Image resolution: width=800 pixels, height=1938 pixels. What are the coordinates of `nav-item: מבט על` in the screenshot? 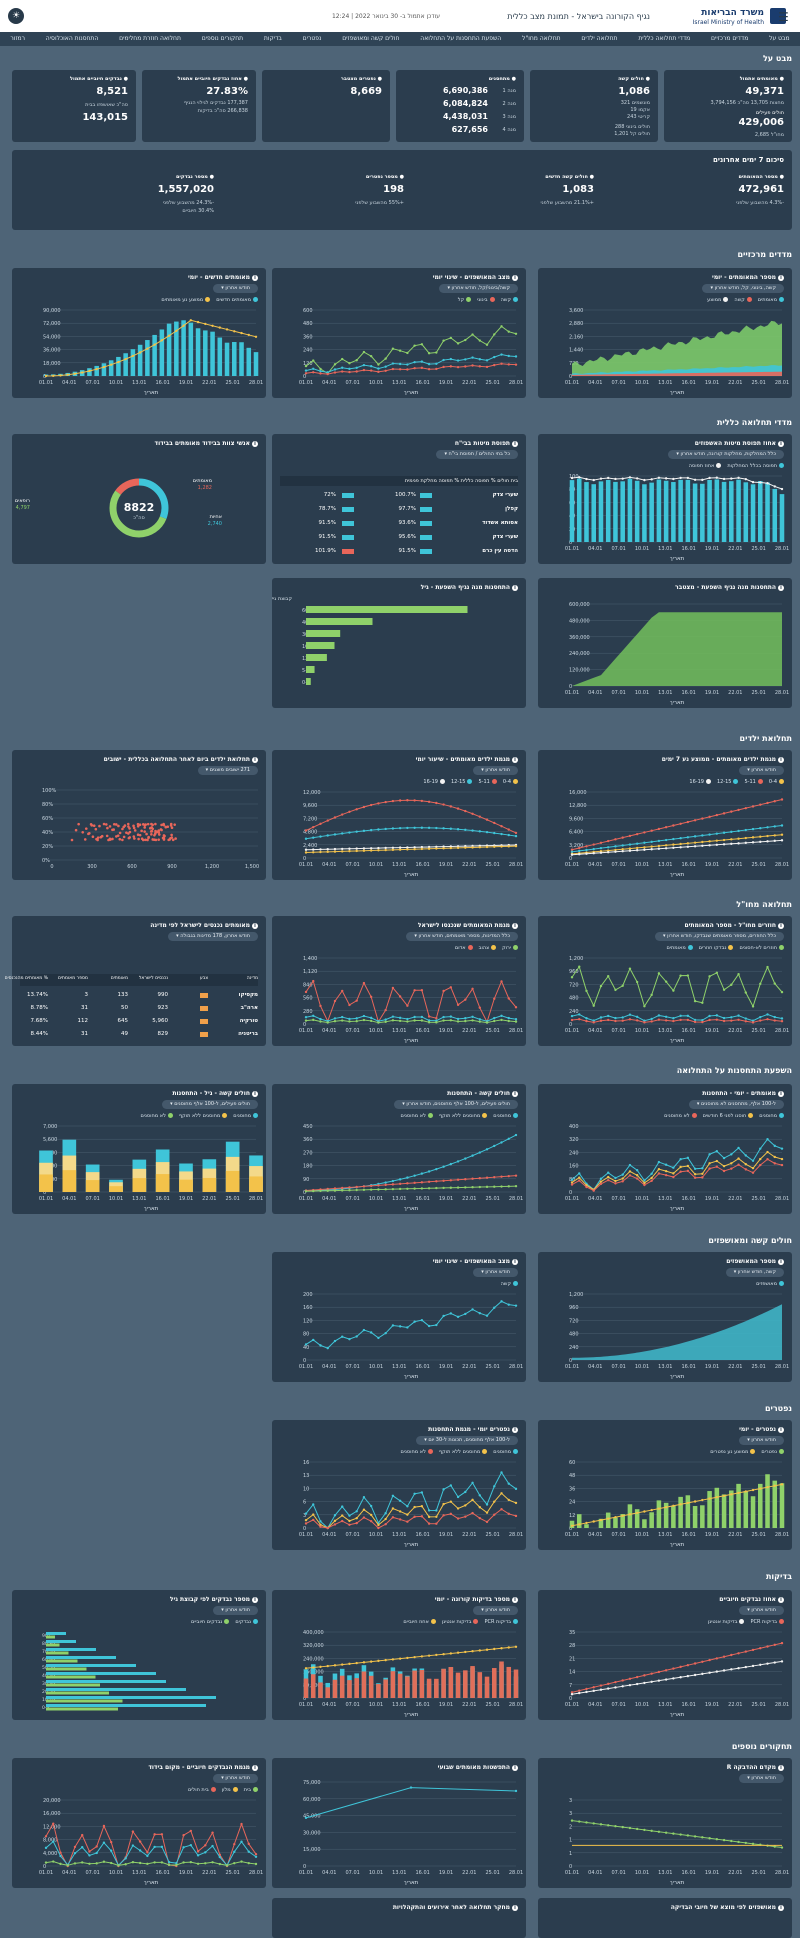 It's located at (779, 38).